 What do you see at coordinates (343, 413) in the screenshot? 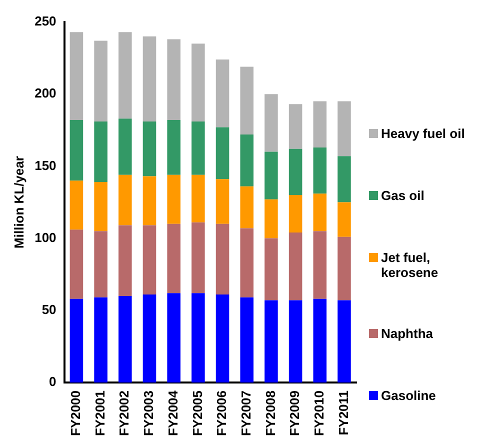
I see `x-tick-label: FY2011` at bounding box center [343, 413].